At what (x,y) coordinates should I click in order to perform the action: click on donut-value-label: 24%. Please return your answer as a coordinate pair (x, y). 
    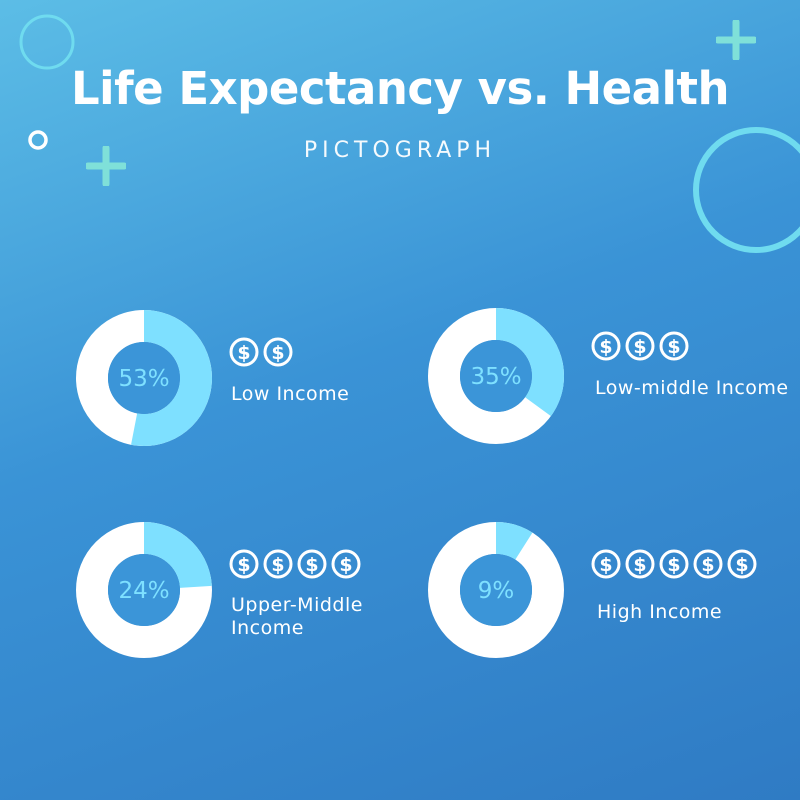
    Looking at the image, I should click on (143, 591).